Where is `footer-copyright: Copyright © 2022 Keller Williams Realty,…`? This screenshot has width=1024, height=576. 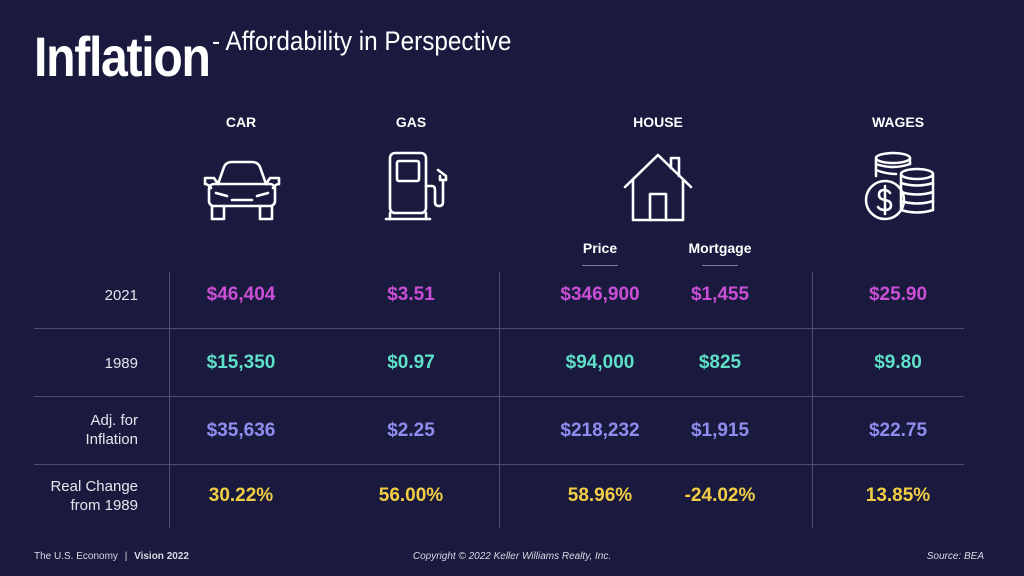 footer-copyright: Copyright © 2022 Keller Williams Realty,… is located at coordinates (512, 556).